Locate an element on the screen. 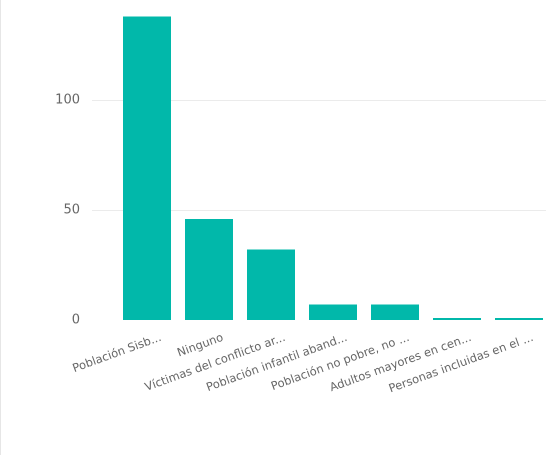  y-tick-label: 100 is located at coordinates (67, 100).